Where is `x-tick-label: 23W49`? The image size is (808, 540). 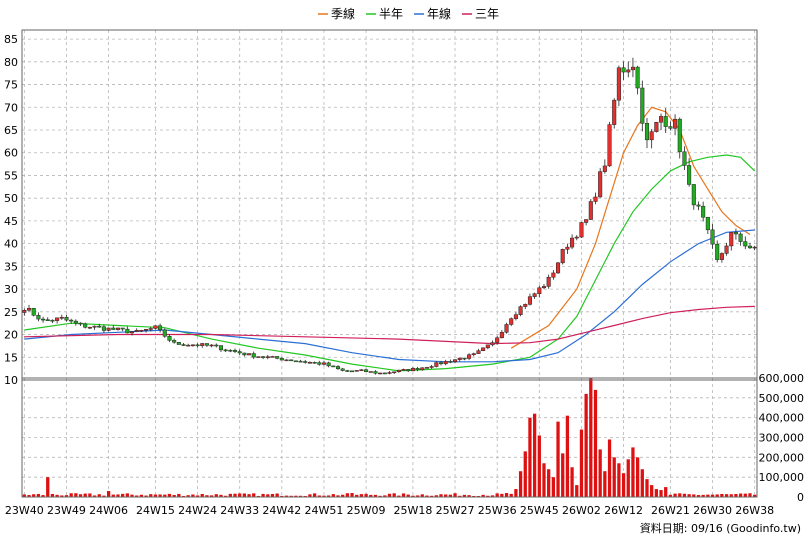 x-tick-label: 23W49 is located at coordinates (66, 510).